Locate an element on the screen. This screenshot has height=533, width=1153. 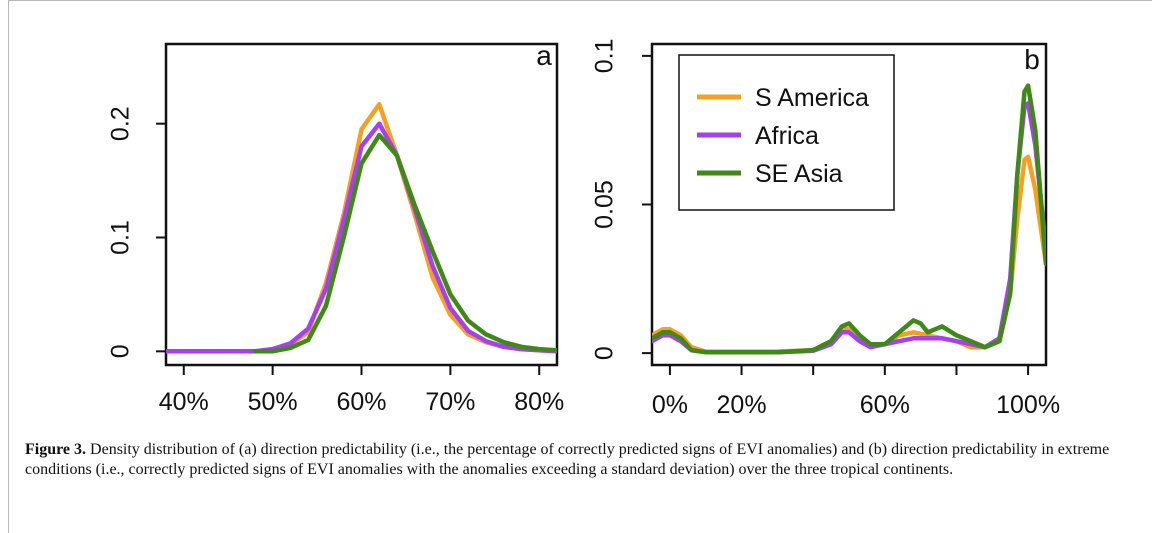
caption-label: Figure 3. is located at coordinates (56, 449).